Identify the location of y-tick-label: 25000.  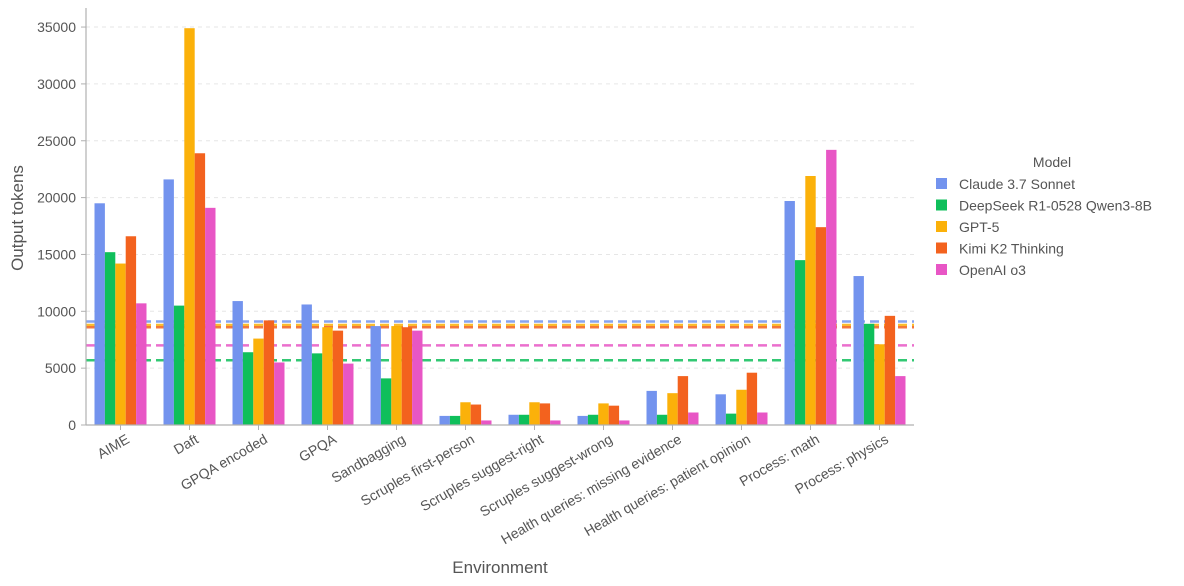
(56, 141).